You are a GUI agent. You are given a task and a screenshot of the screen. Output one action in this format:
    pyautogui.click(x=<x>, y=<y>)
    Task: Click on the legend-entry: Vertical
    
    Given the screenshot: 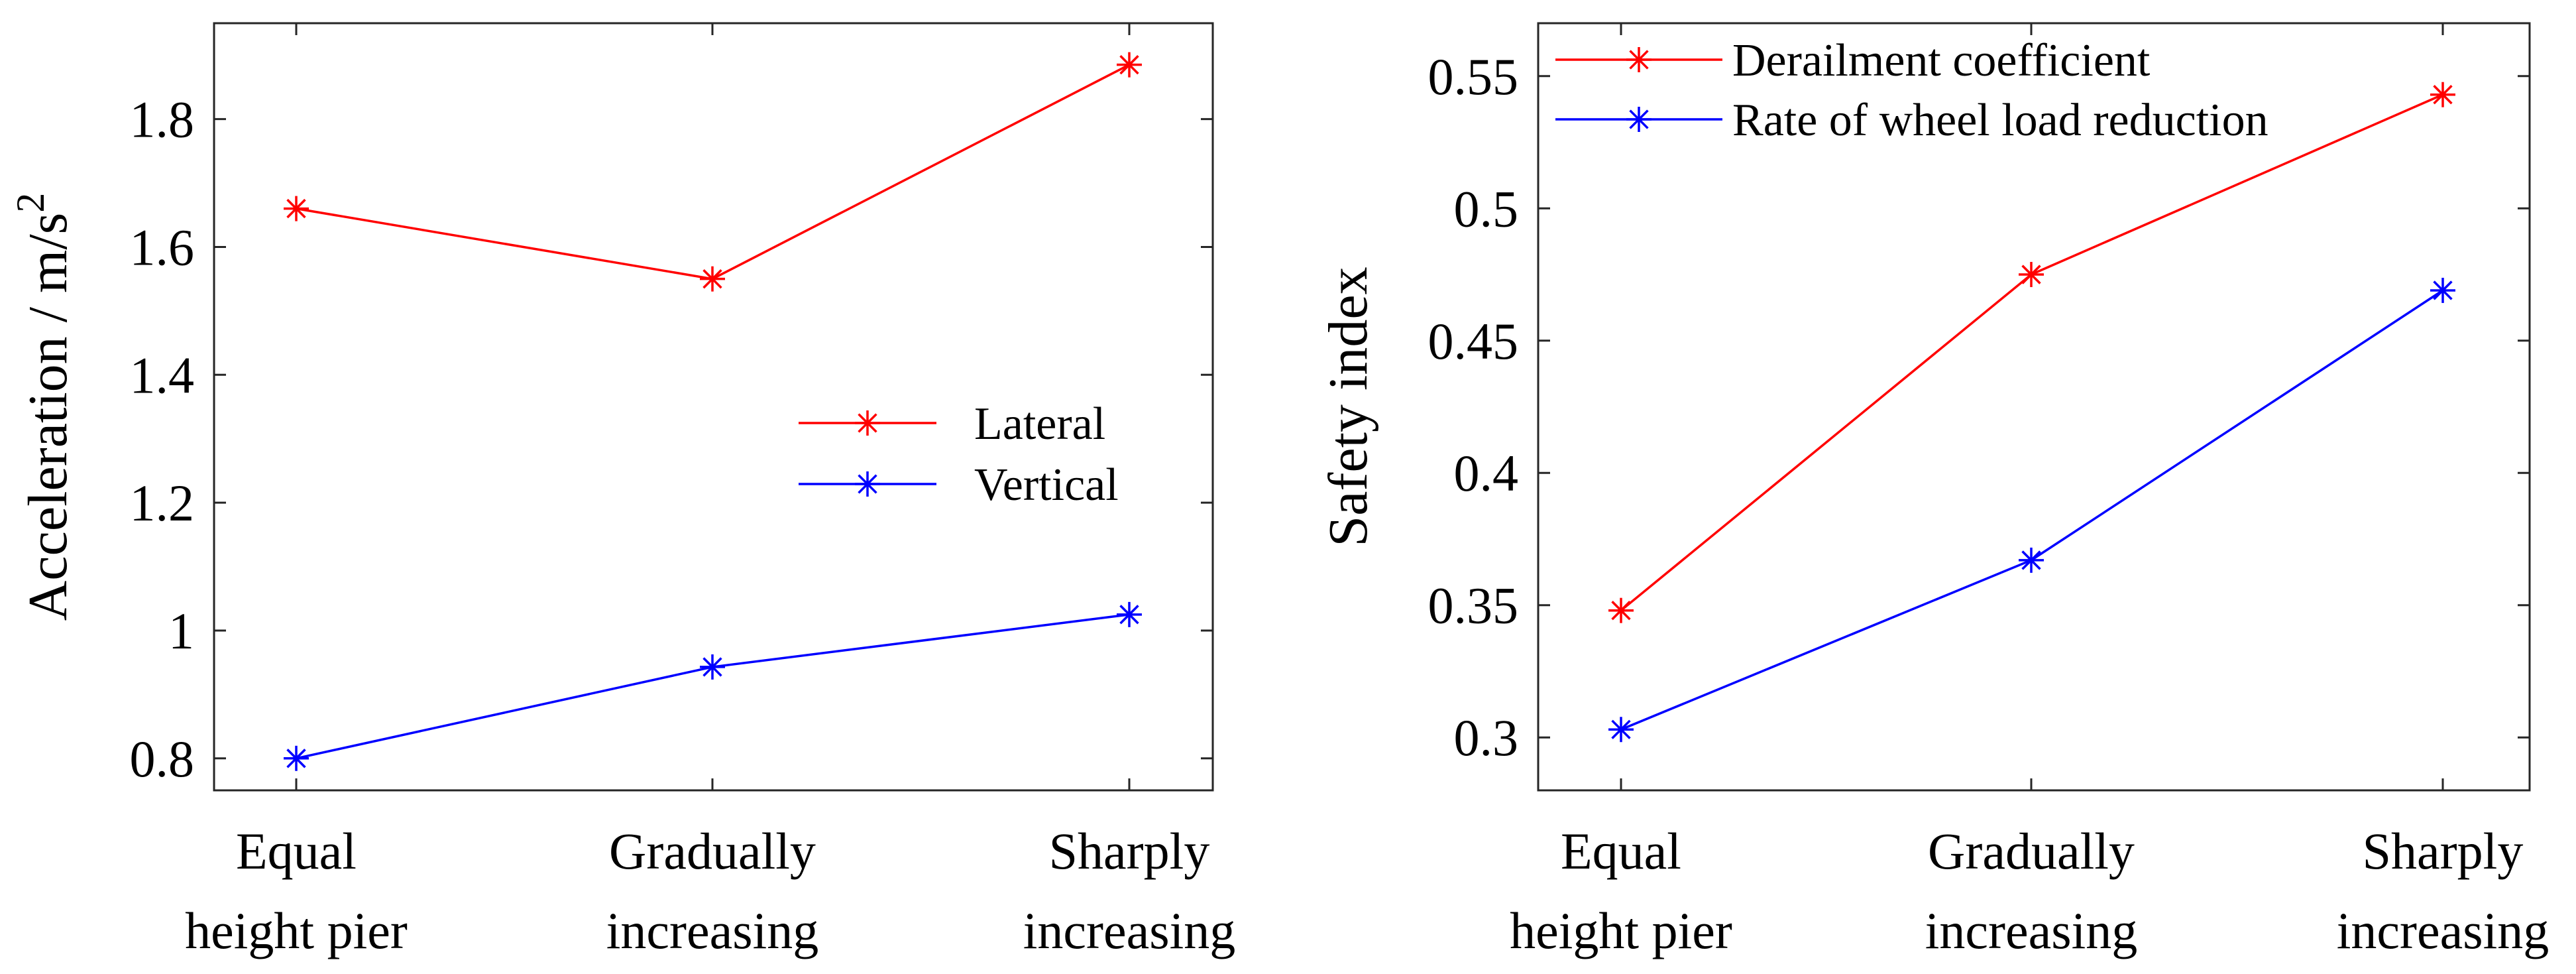 What is the action you would take?
    pyautogui.click(x=959, y=485)
    